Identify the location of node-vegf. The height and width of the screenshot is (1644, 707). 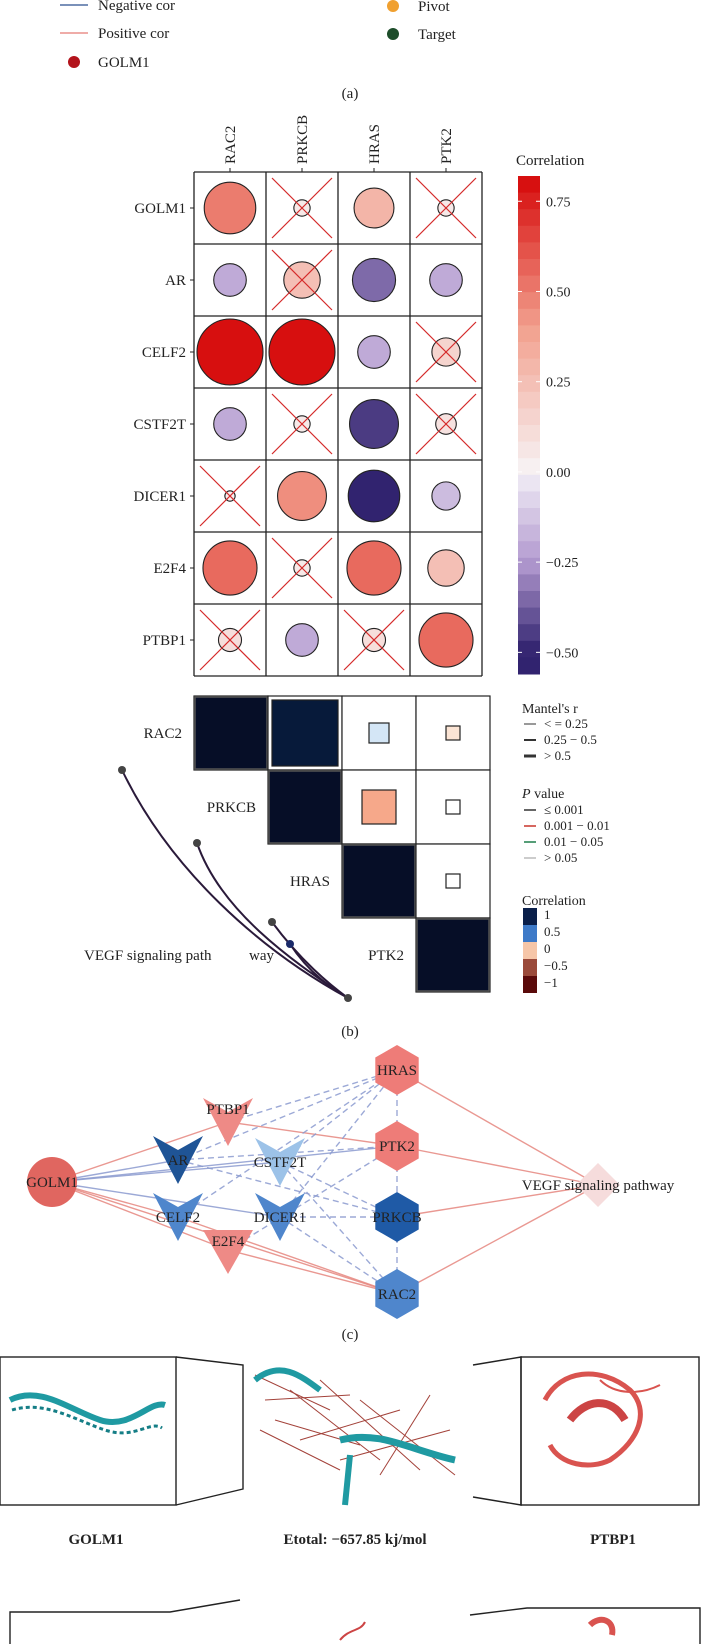
(598, 1185).